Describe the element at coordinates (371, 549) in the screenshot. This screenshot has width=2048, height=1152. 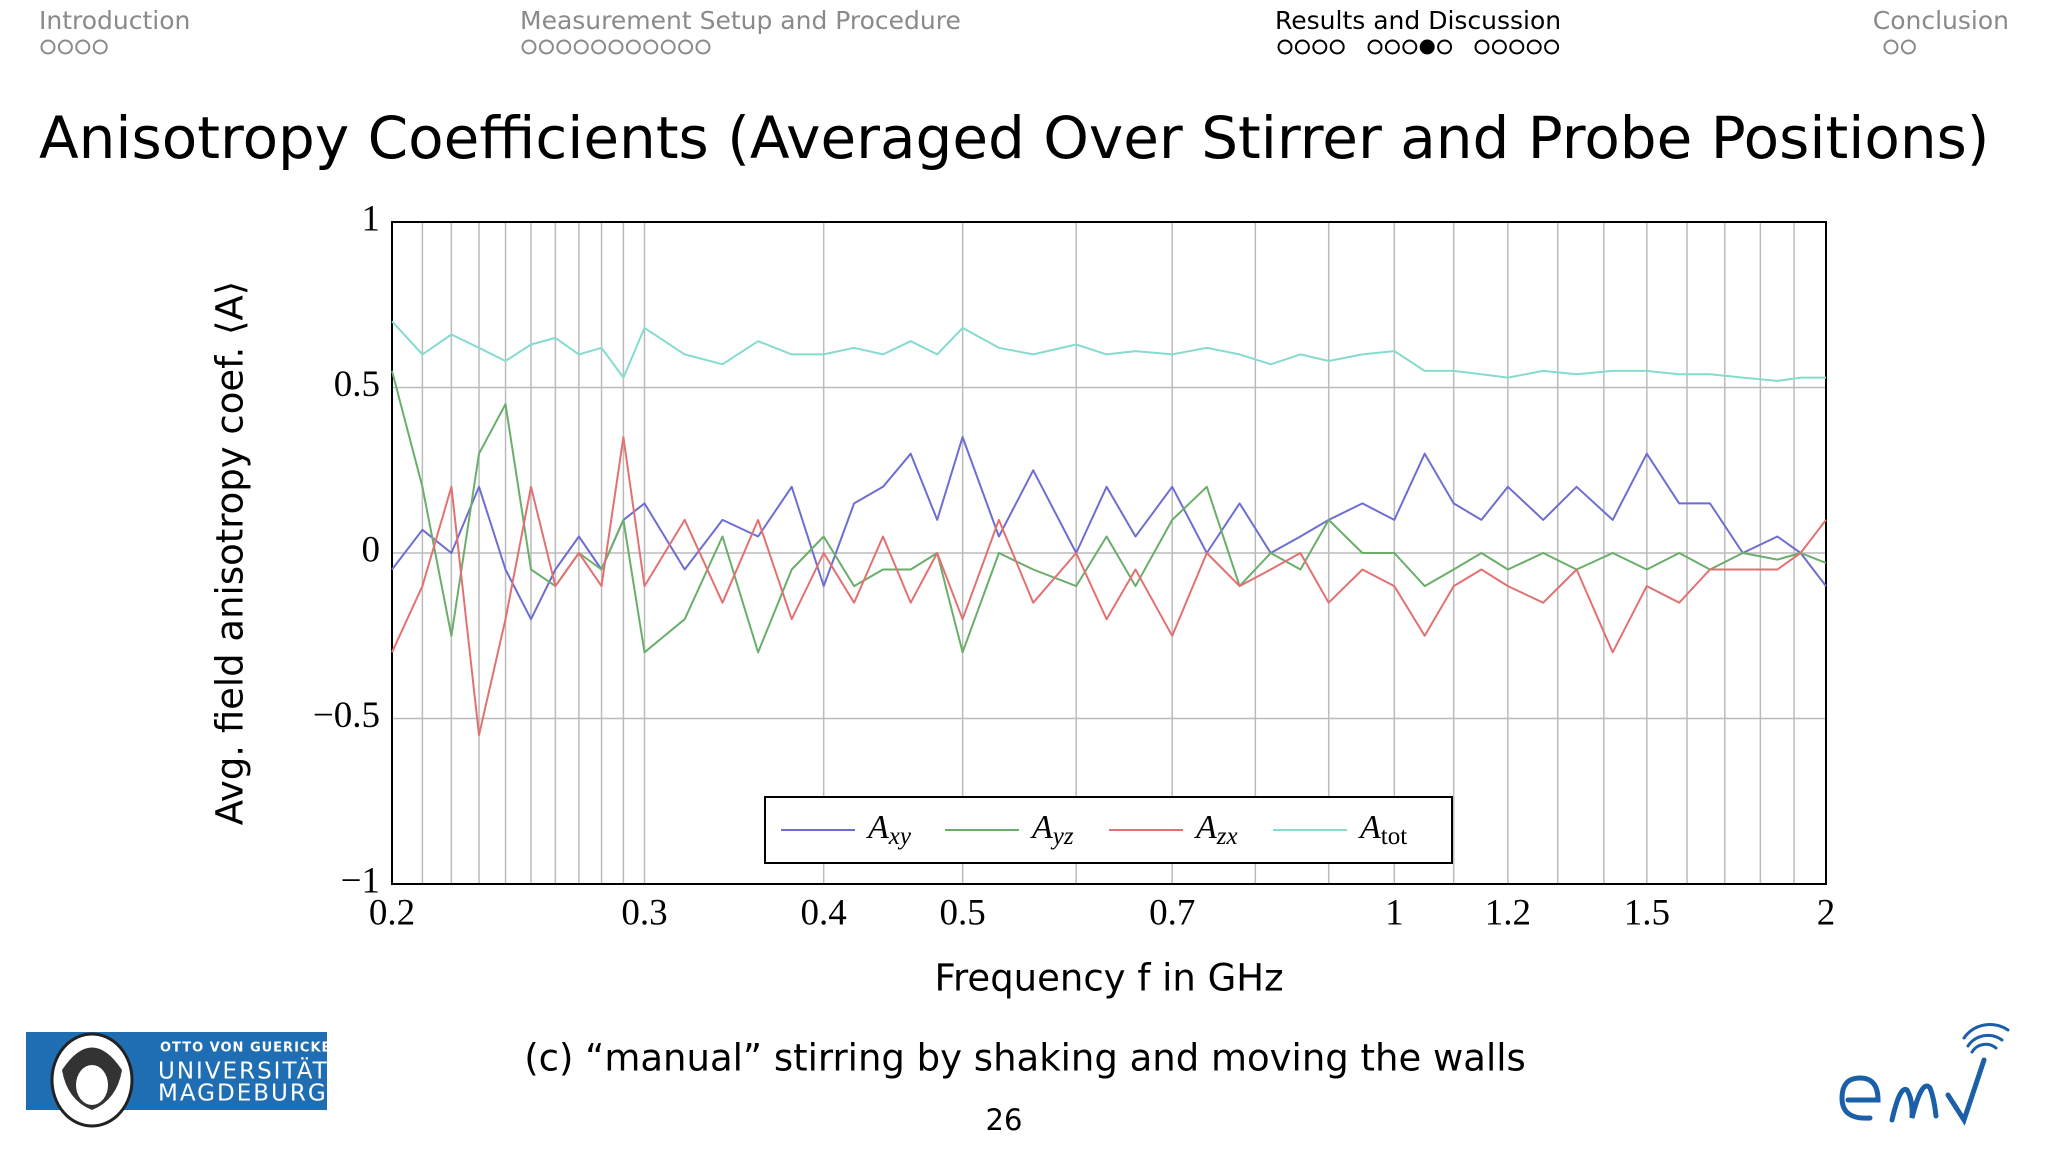
I see `y-tick-label: 0` at that location.